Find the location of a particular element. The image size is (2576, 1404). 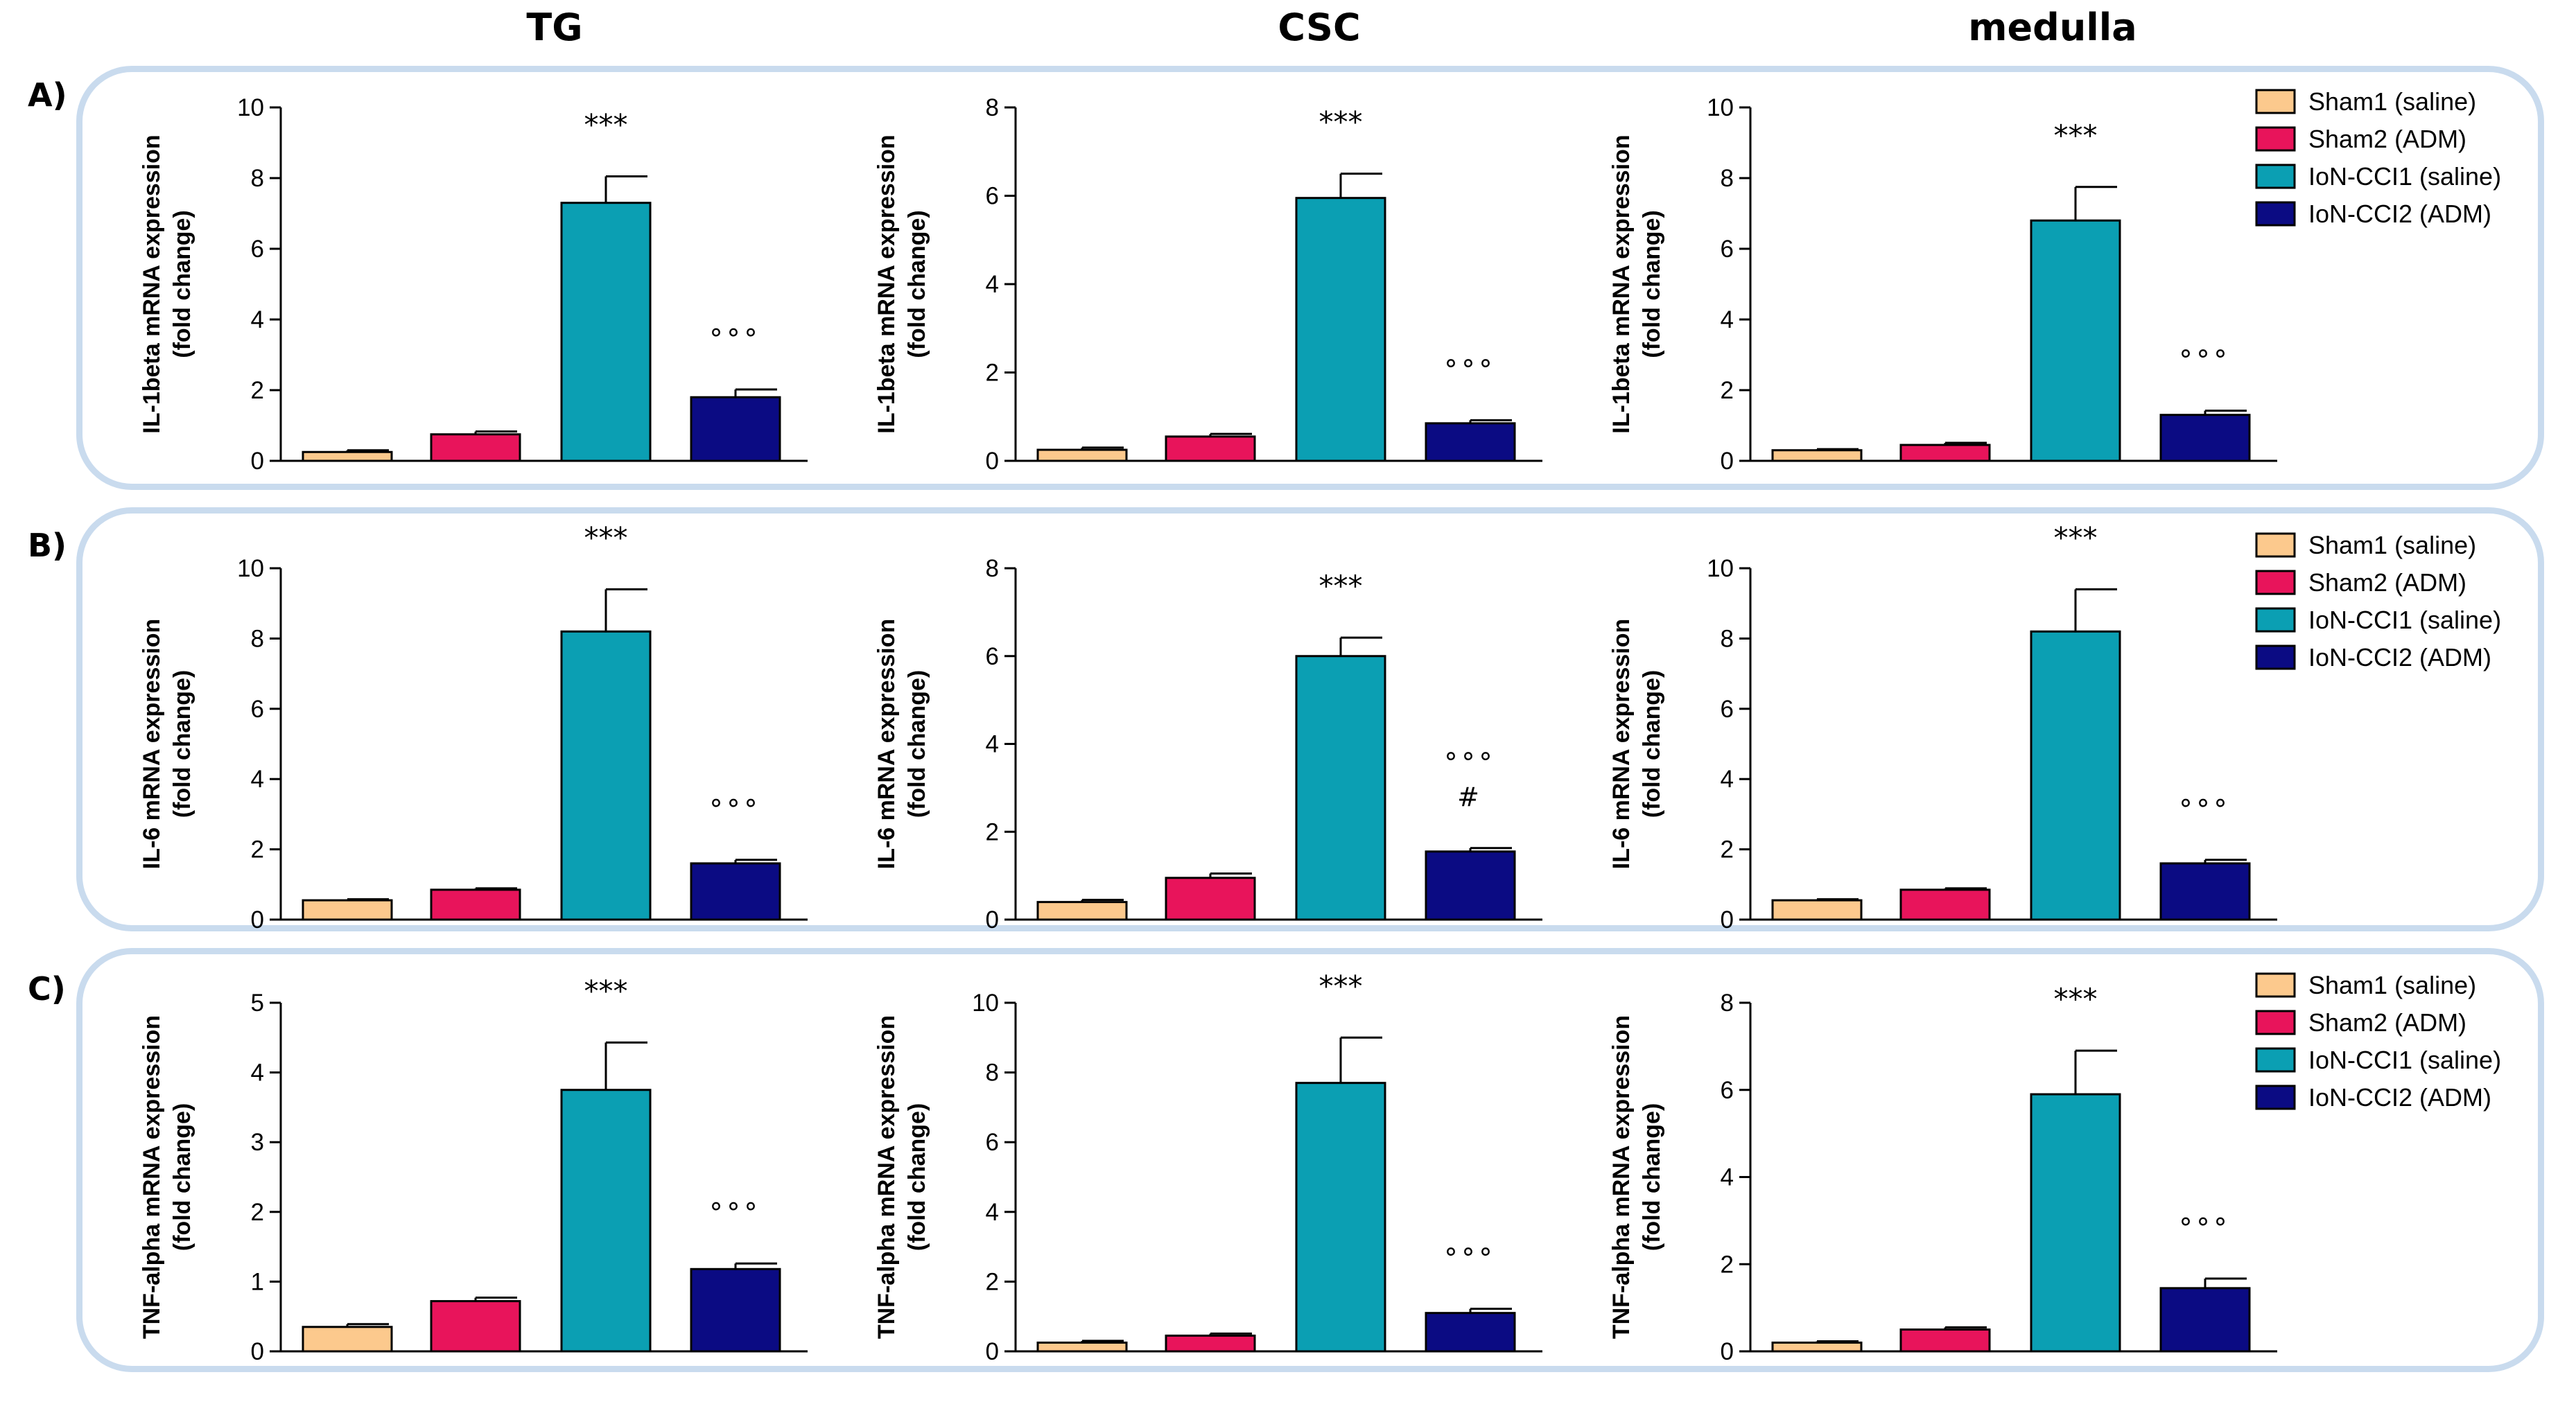

chart-a-tg-ytick-label: 8 is located at coordinates (257, 178).